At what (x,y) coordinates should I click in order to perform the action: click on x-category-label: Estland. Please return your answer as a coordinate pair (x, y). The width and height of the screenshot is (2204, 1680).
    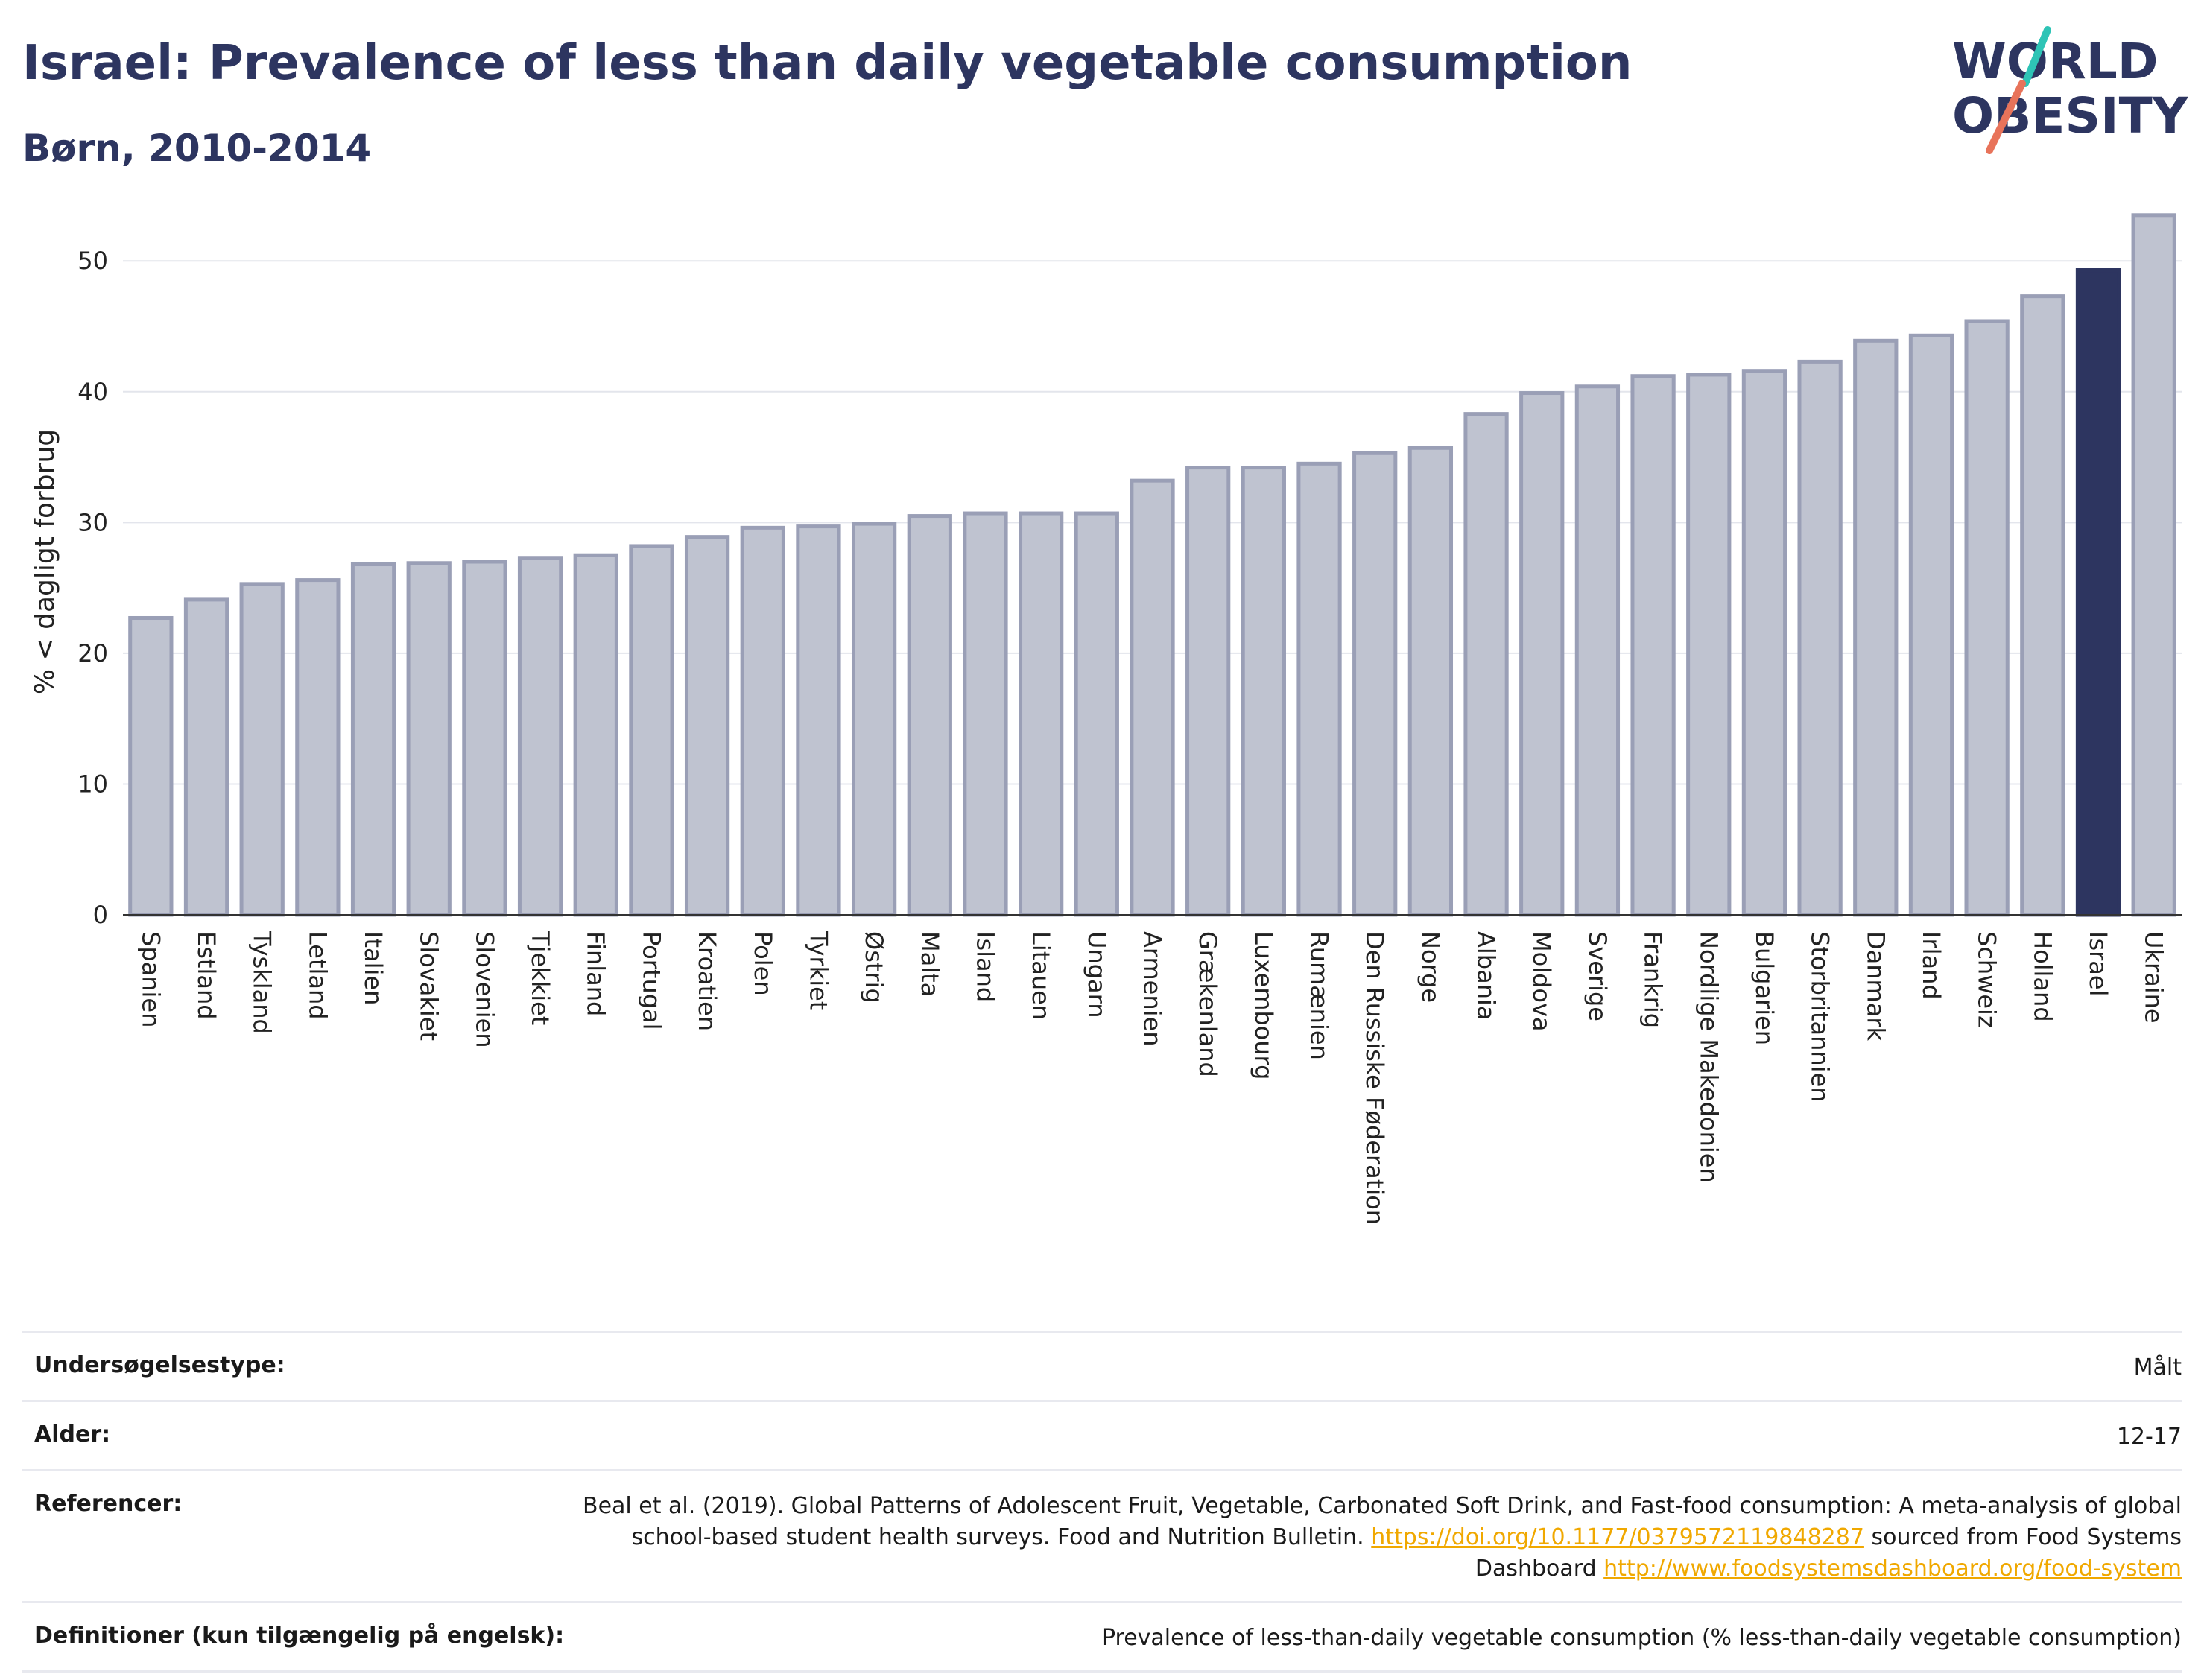
    Looking at the image, I should click on (206, 975).